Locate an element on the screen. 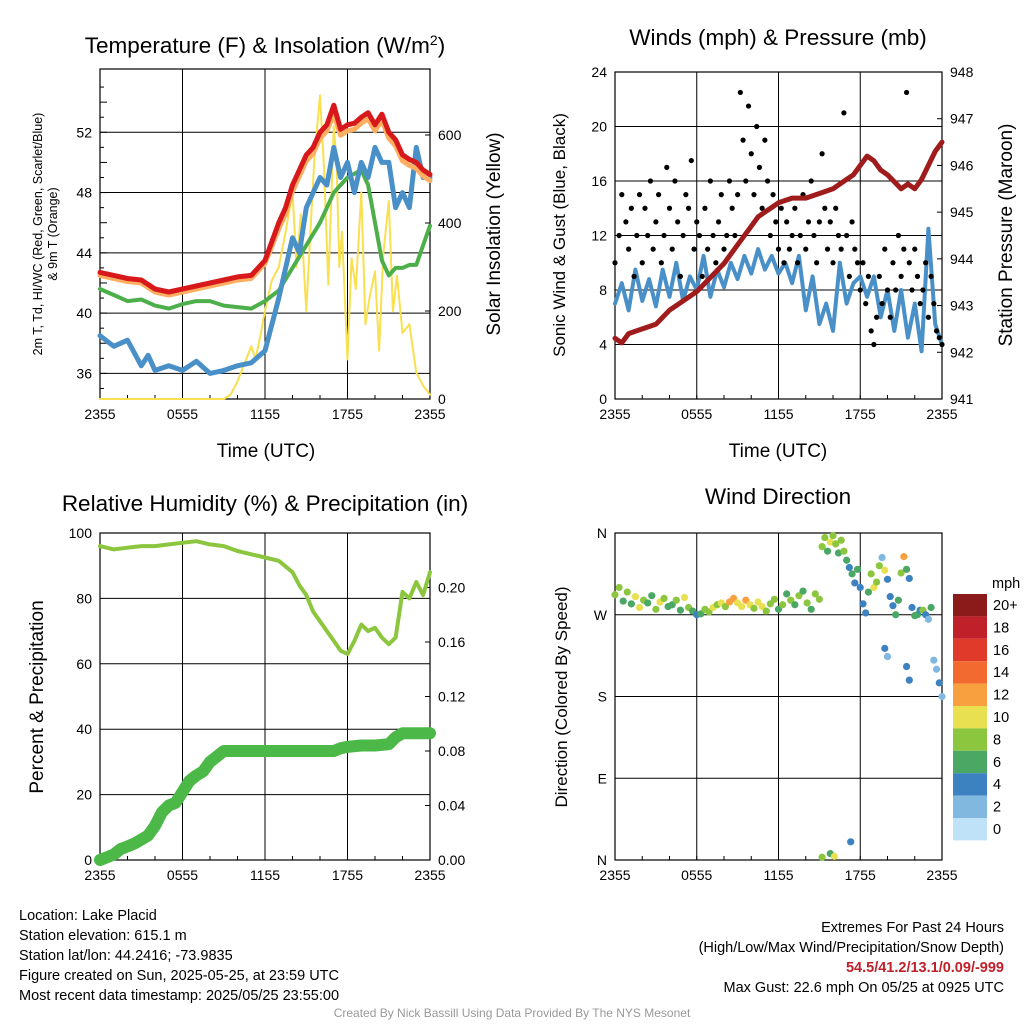 The width and height of the screenshot is (1024, 1024). y-right-tick-label: 200 is located at coordinates (450, 311).